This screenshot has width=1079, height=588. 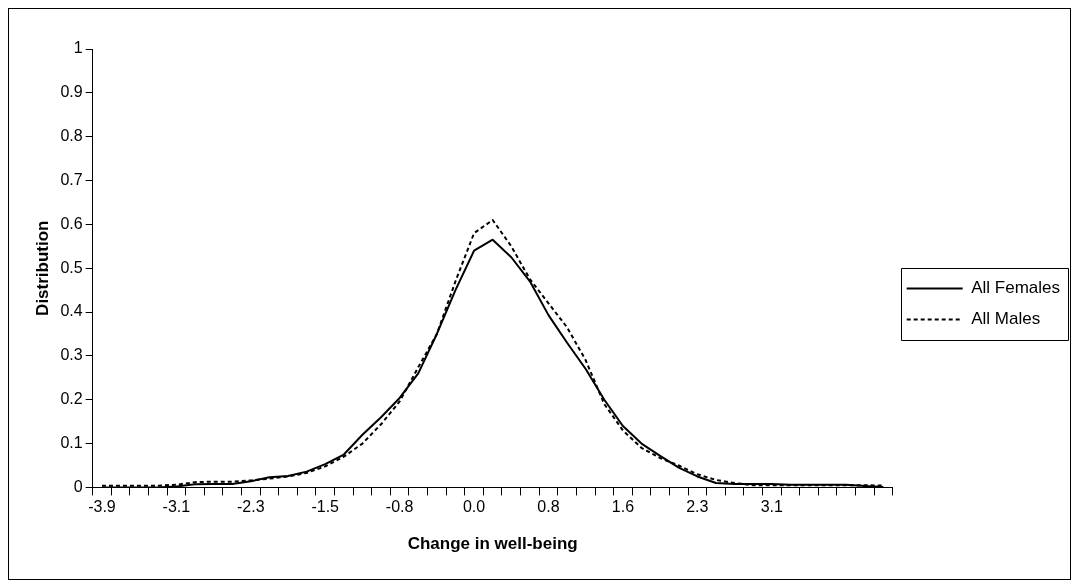 What do you see at coordinates (1016, 288) in the screenshot?
I see `legend-label: All Females` at bounding box center [1016, 288].